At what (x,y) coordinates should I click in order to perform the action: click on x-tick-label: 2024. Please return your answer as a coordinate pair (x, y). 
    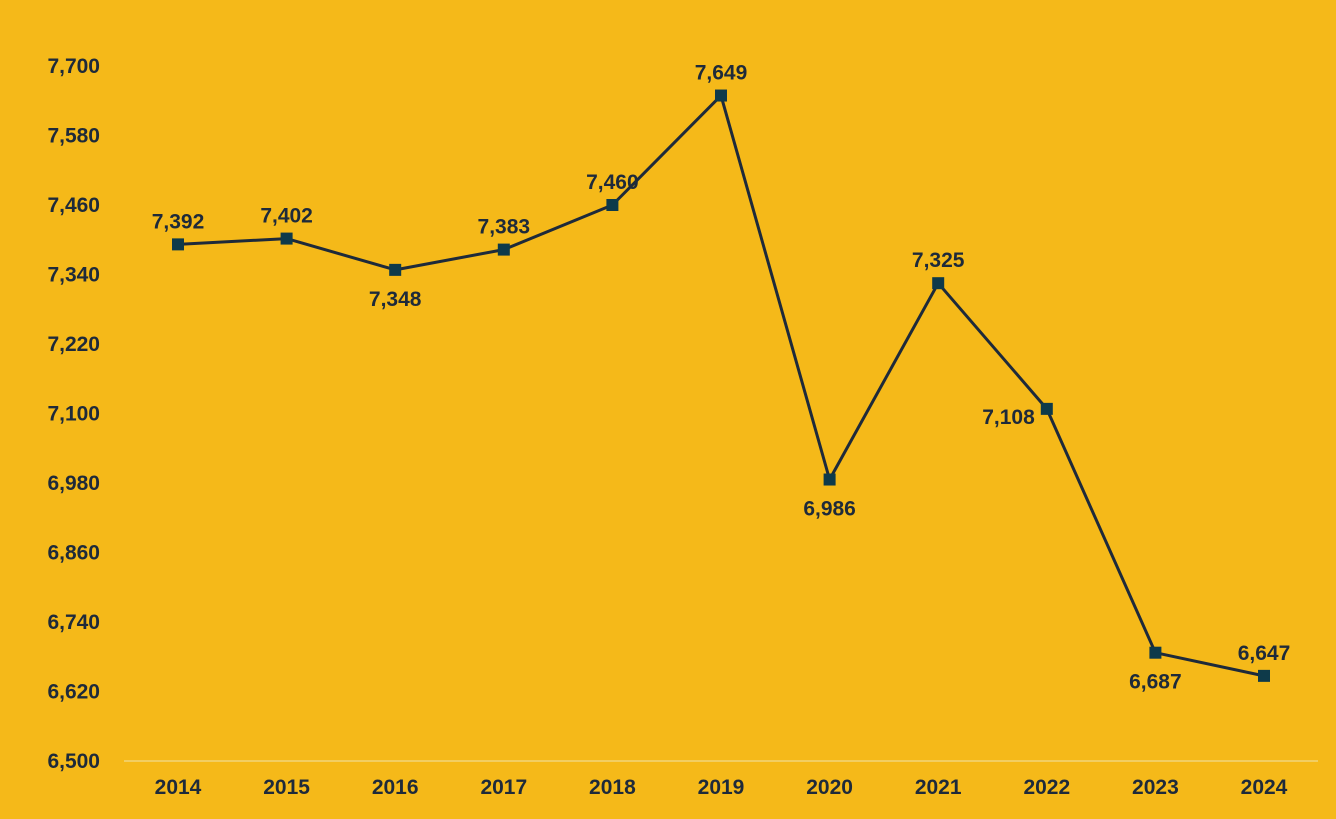
    Looking at the image, I should click on (1264, 787).